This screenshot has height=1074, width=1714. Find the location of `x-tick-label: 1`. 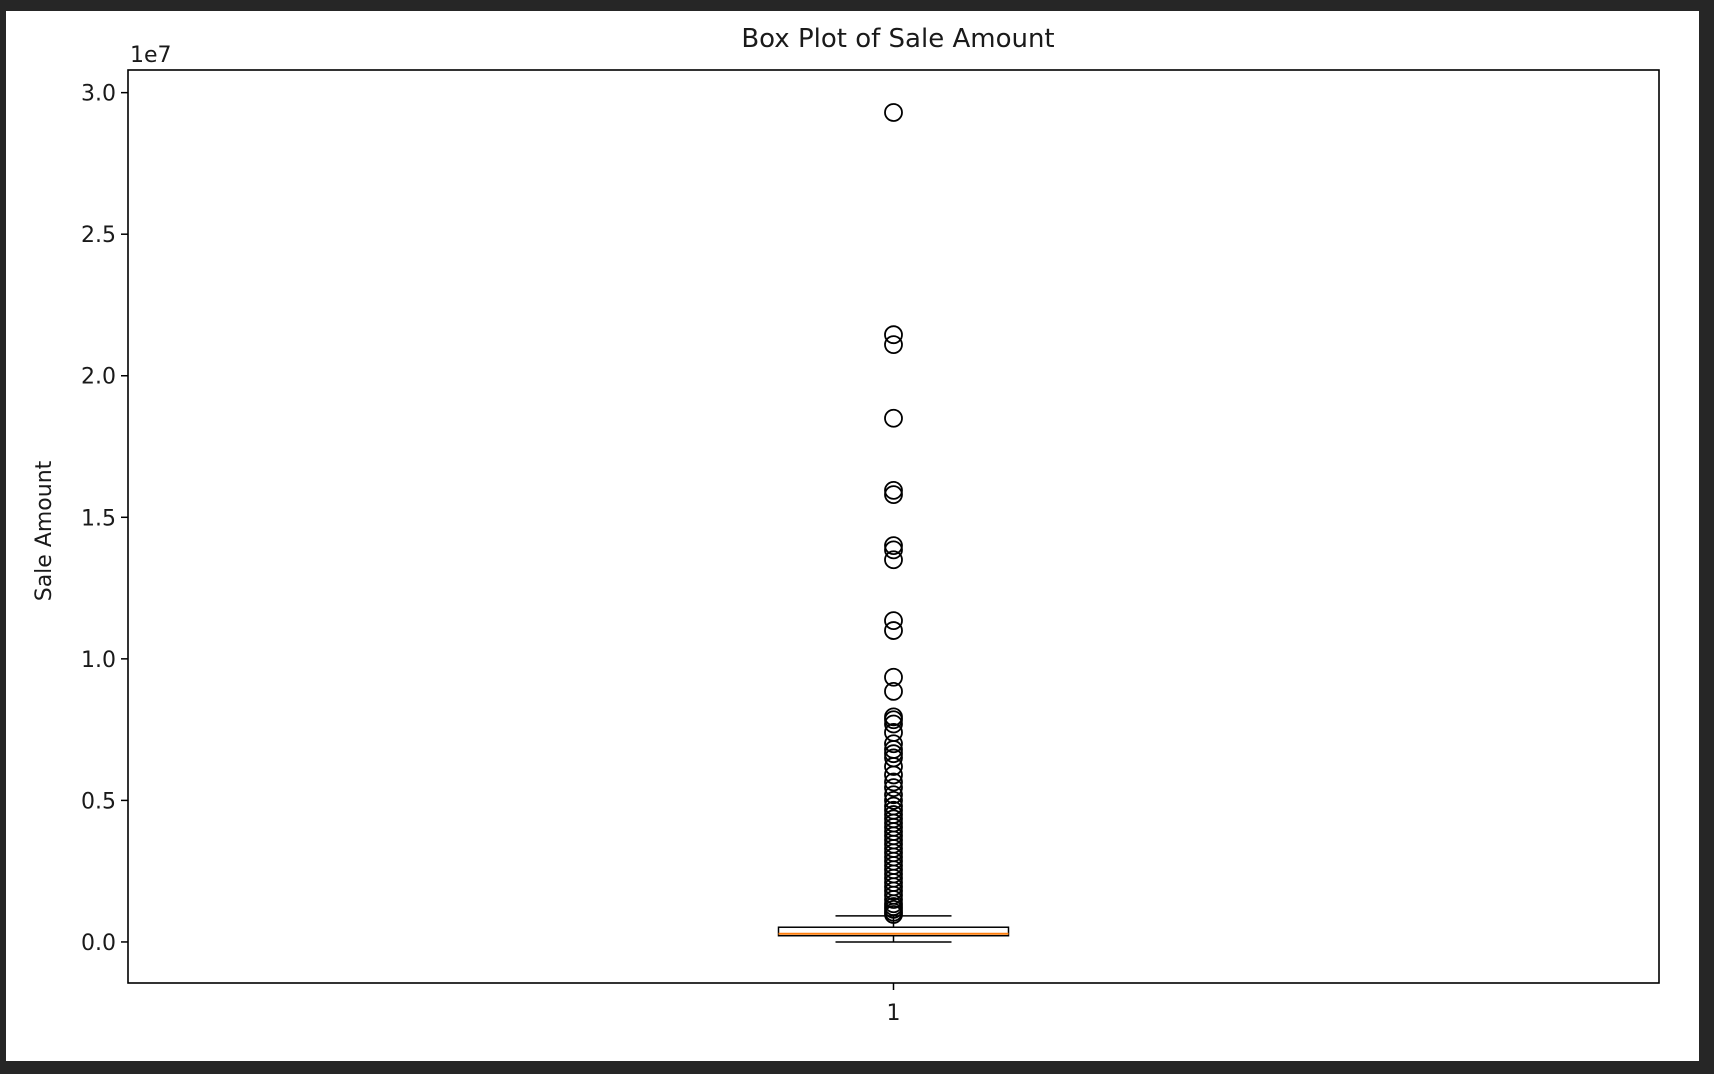

x-tick-label: 1 is located at coordinates (894, 1013).